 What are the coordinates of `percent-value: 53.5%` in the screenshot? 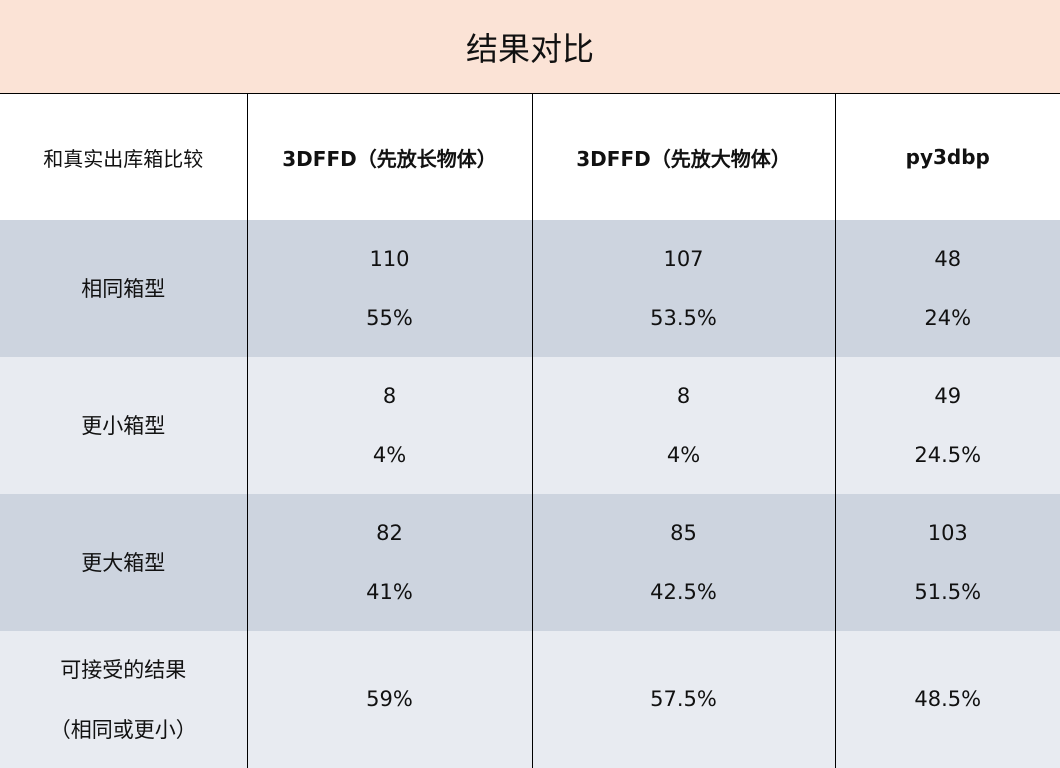 It's located at (683, 317).